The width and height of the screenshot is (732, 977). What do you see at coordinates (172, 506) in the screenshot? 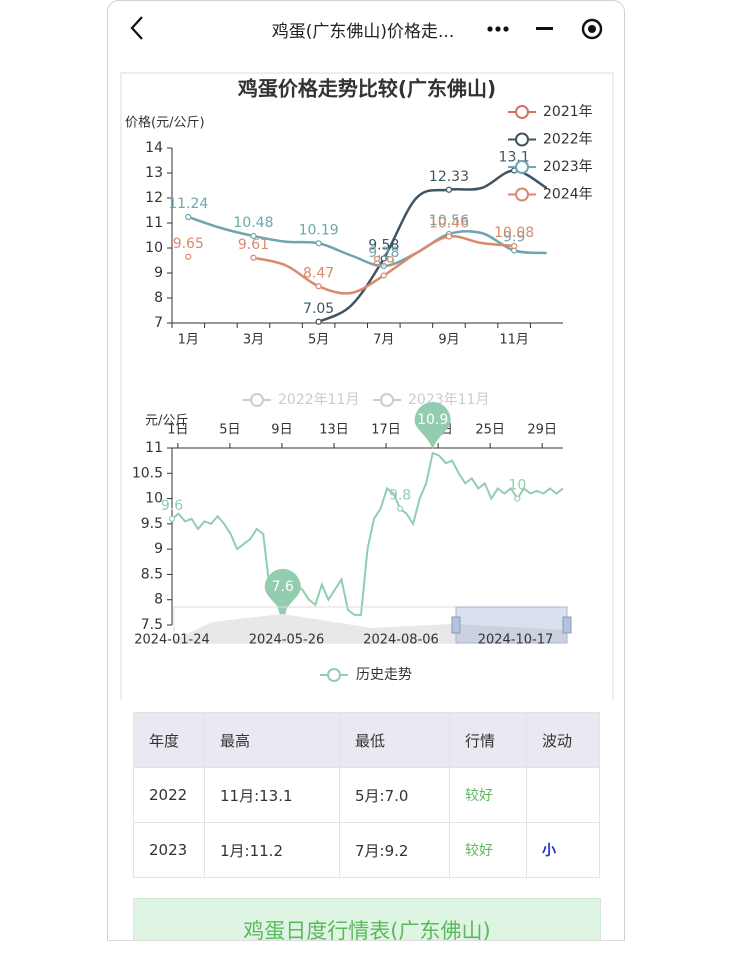
I see `data-label: 9.6` at bounding box center [172, 506].